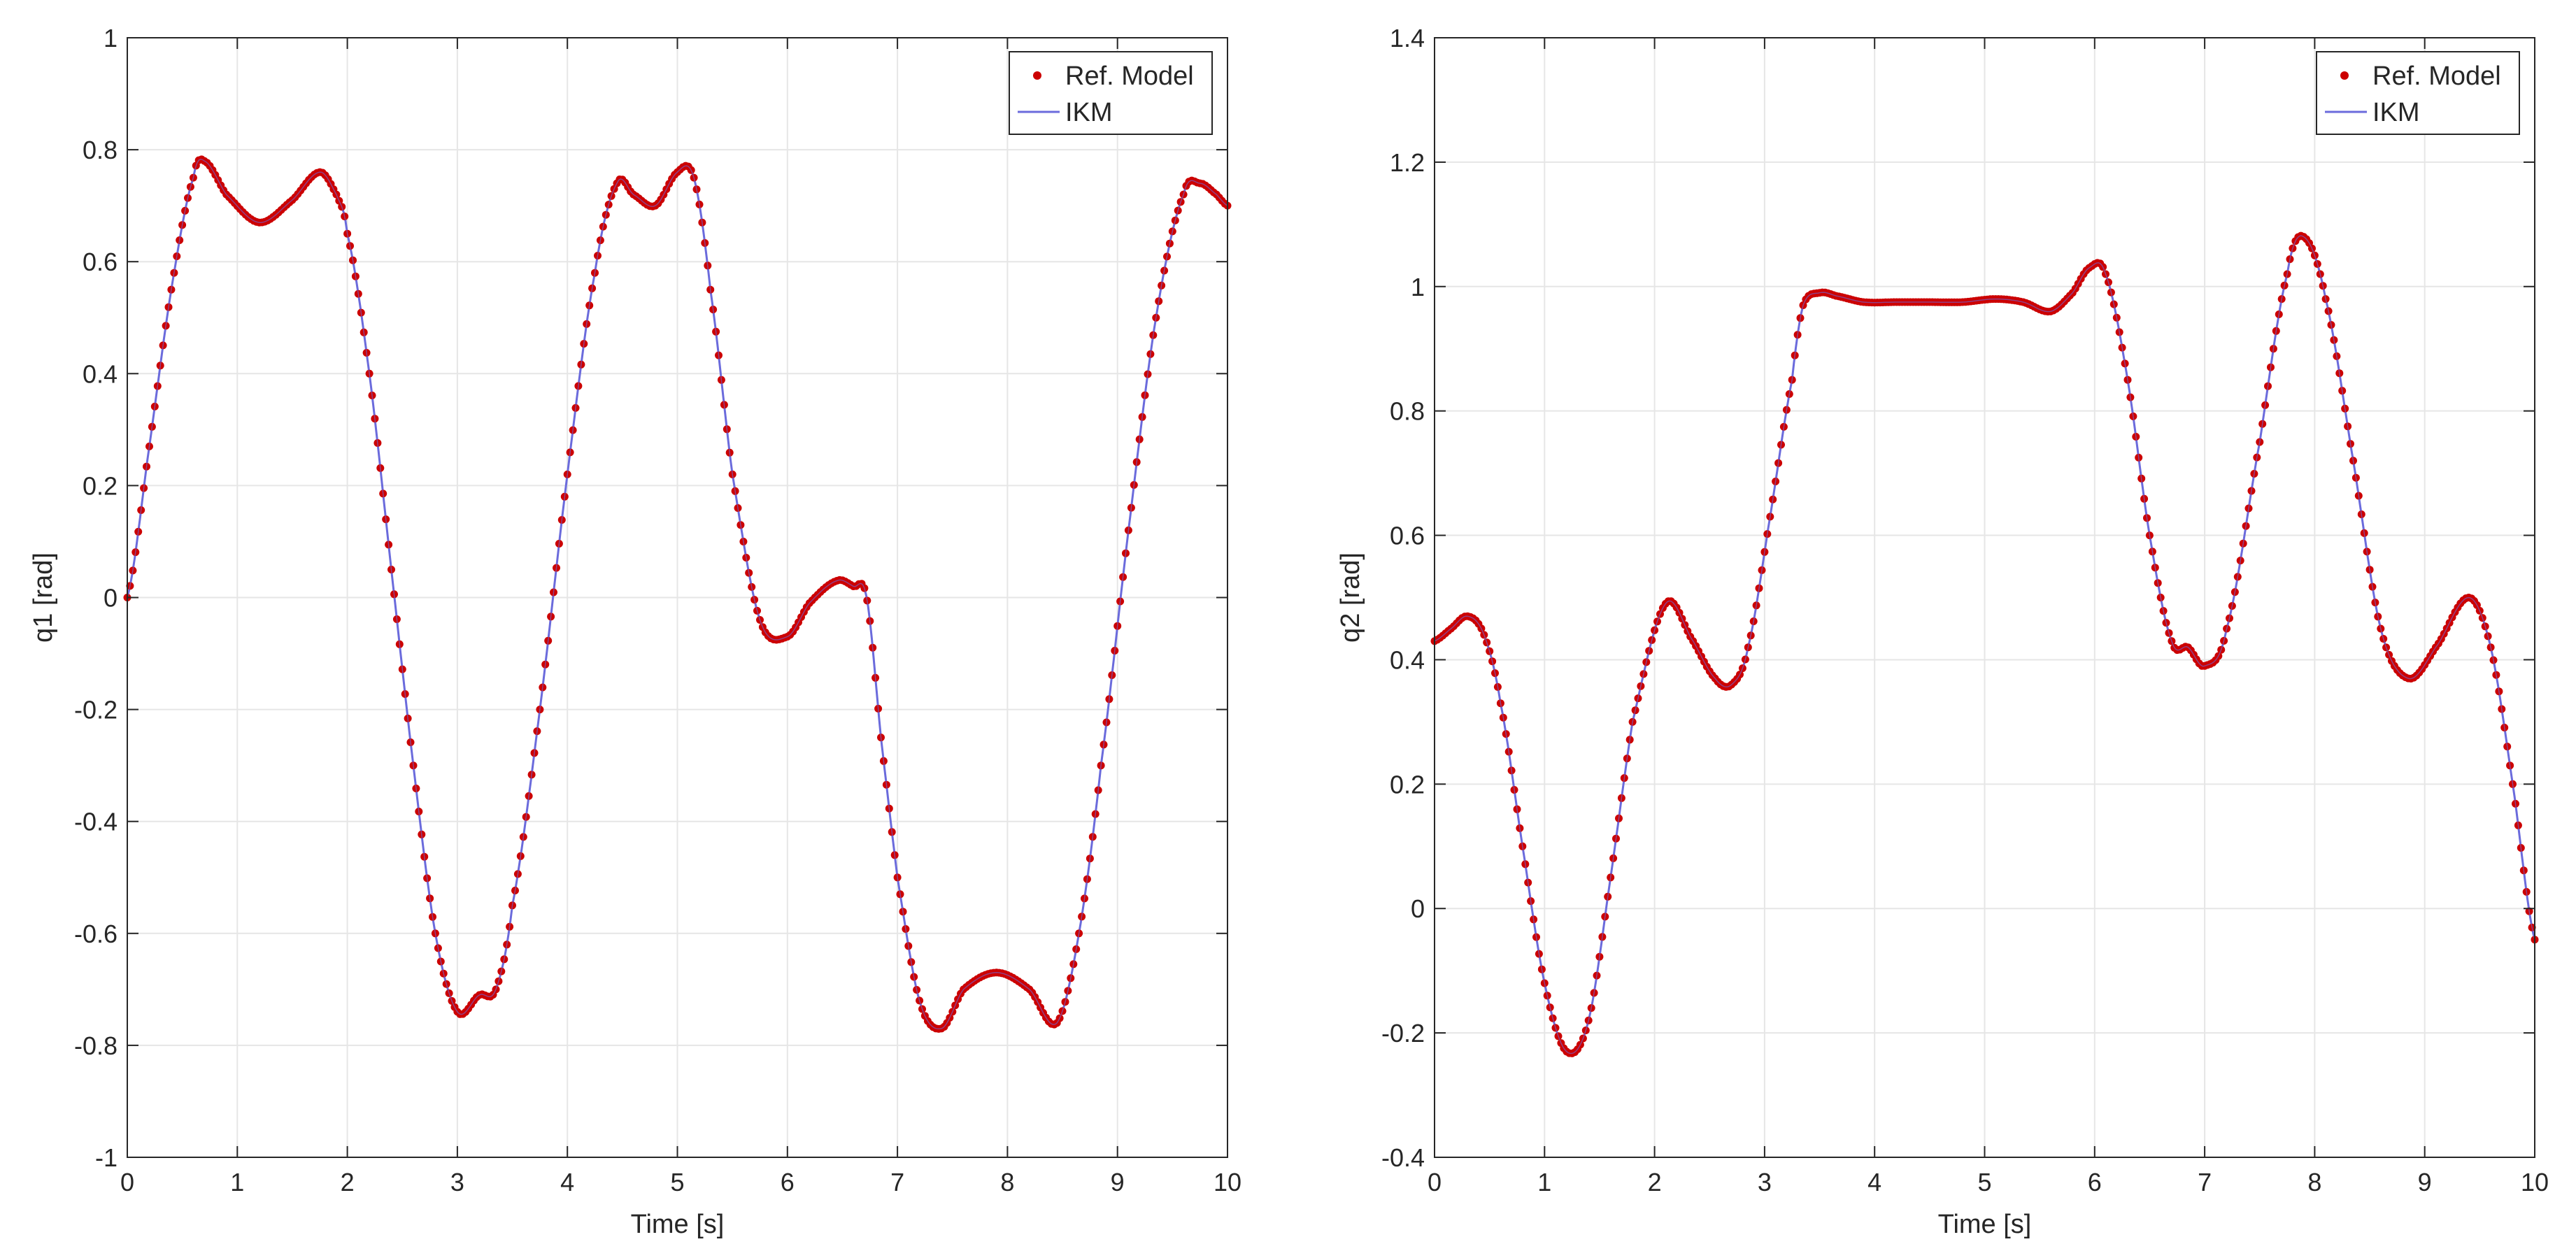 The image size is (2576, 1258). Describe the element at coordinates (1350, 597) in the screenshot. I see `y-axis-label: q2 [rad]` at that location.